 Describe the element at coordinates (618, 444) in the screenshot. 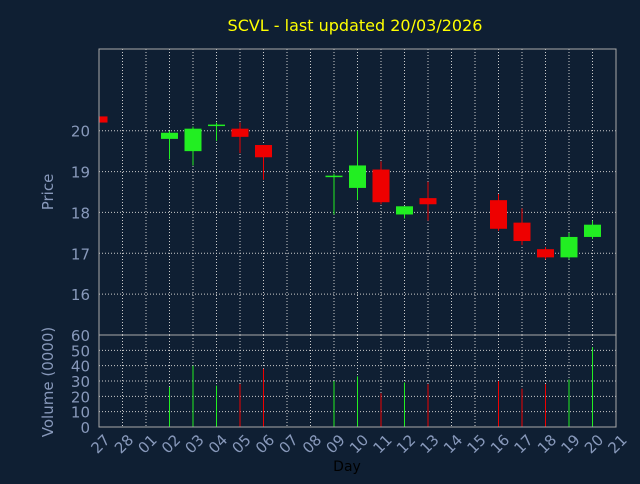

I see `x-tick-label: 21` at that location.